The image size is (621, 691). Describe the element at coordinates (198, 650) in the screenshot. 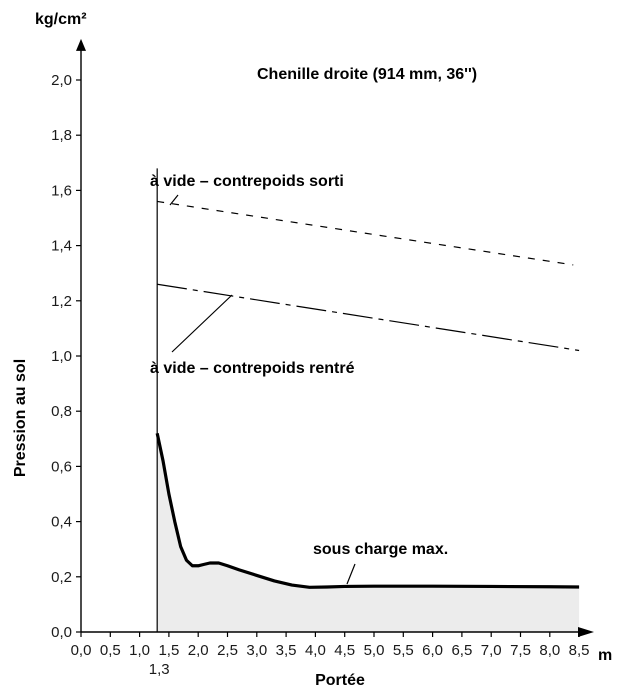

I see `x-tick-label: 2,0` at that location.